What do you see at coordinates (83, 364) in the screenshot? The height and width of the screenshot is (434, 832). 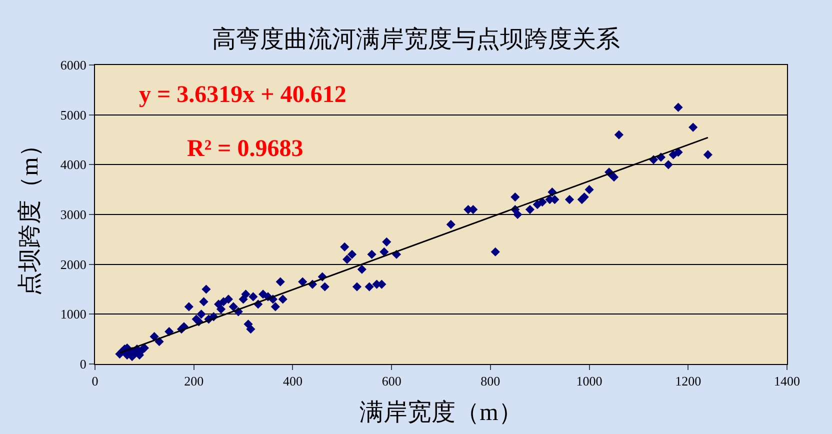 I see `y-tick-label: 0` at bounding box center [83, 364].